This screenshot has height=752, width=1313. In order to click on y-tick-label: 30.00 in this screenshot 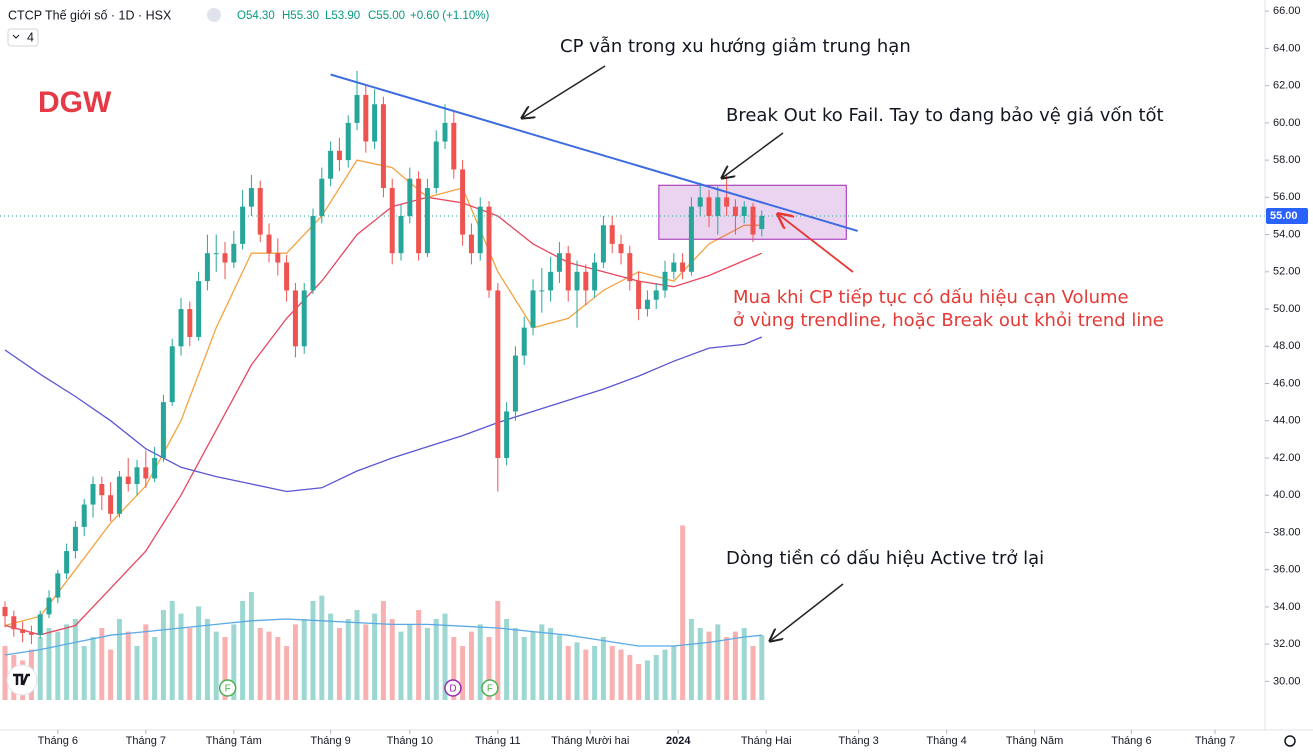, I will do `click(1287, 681)`.